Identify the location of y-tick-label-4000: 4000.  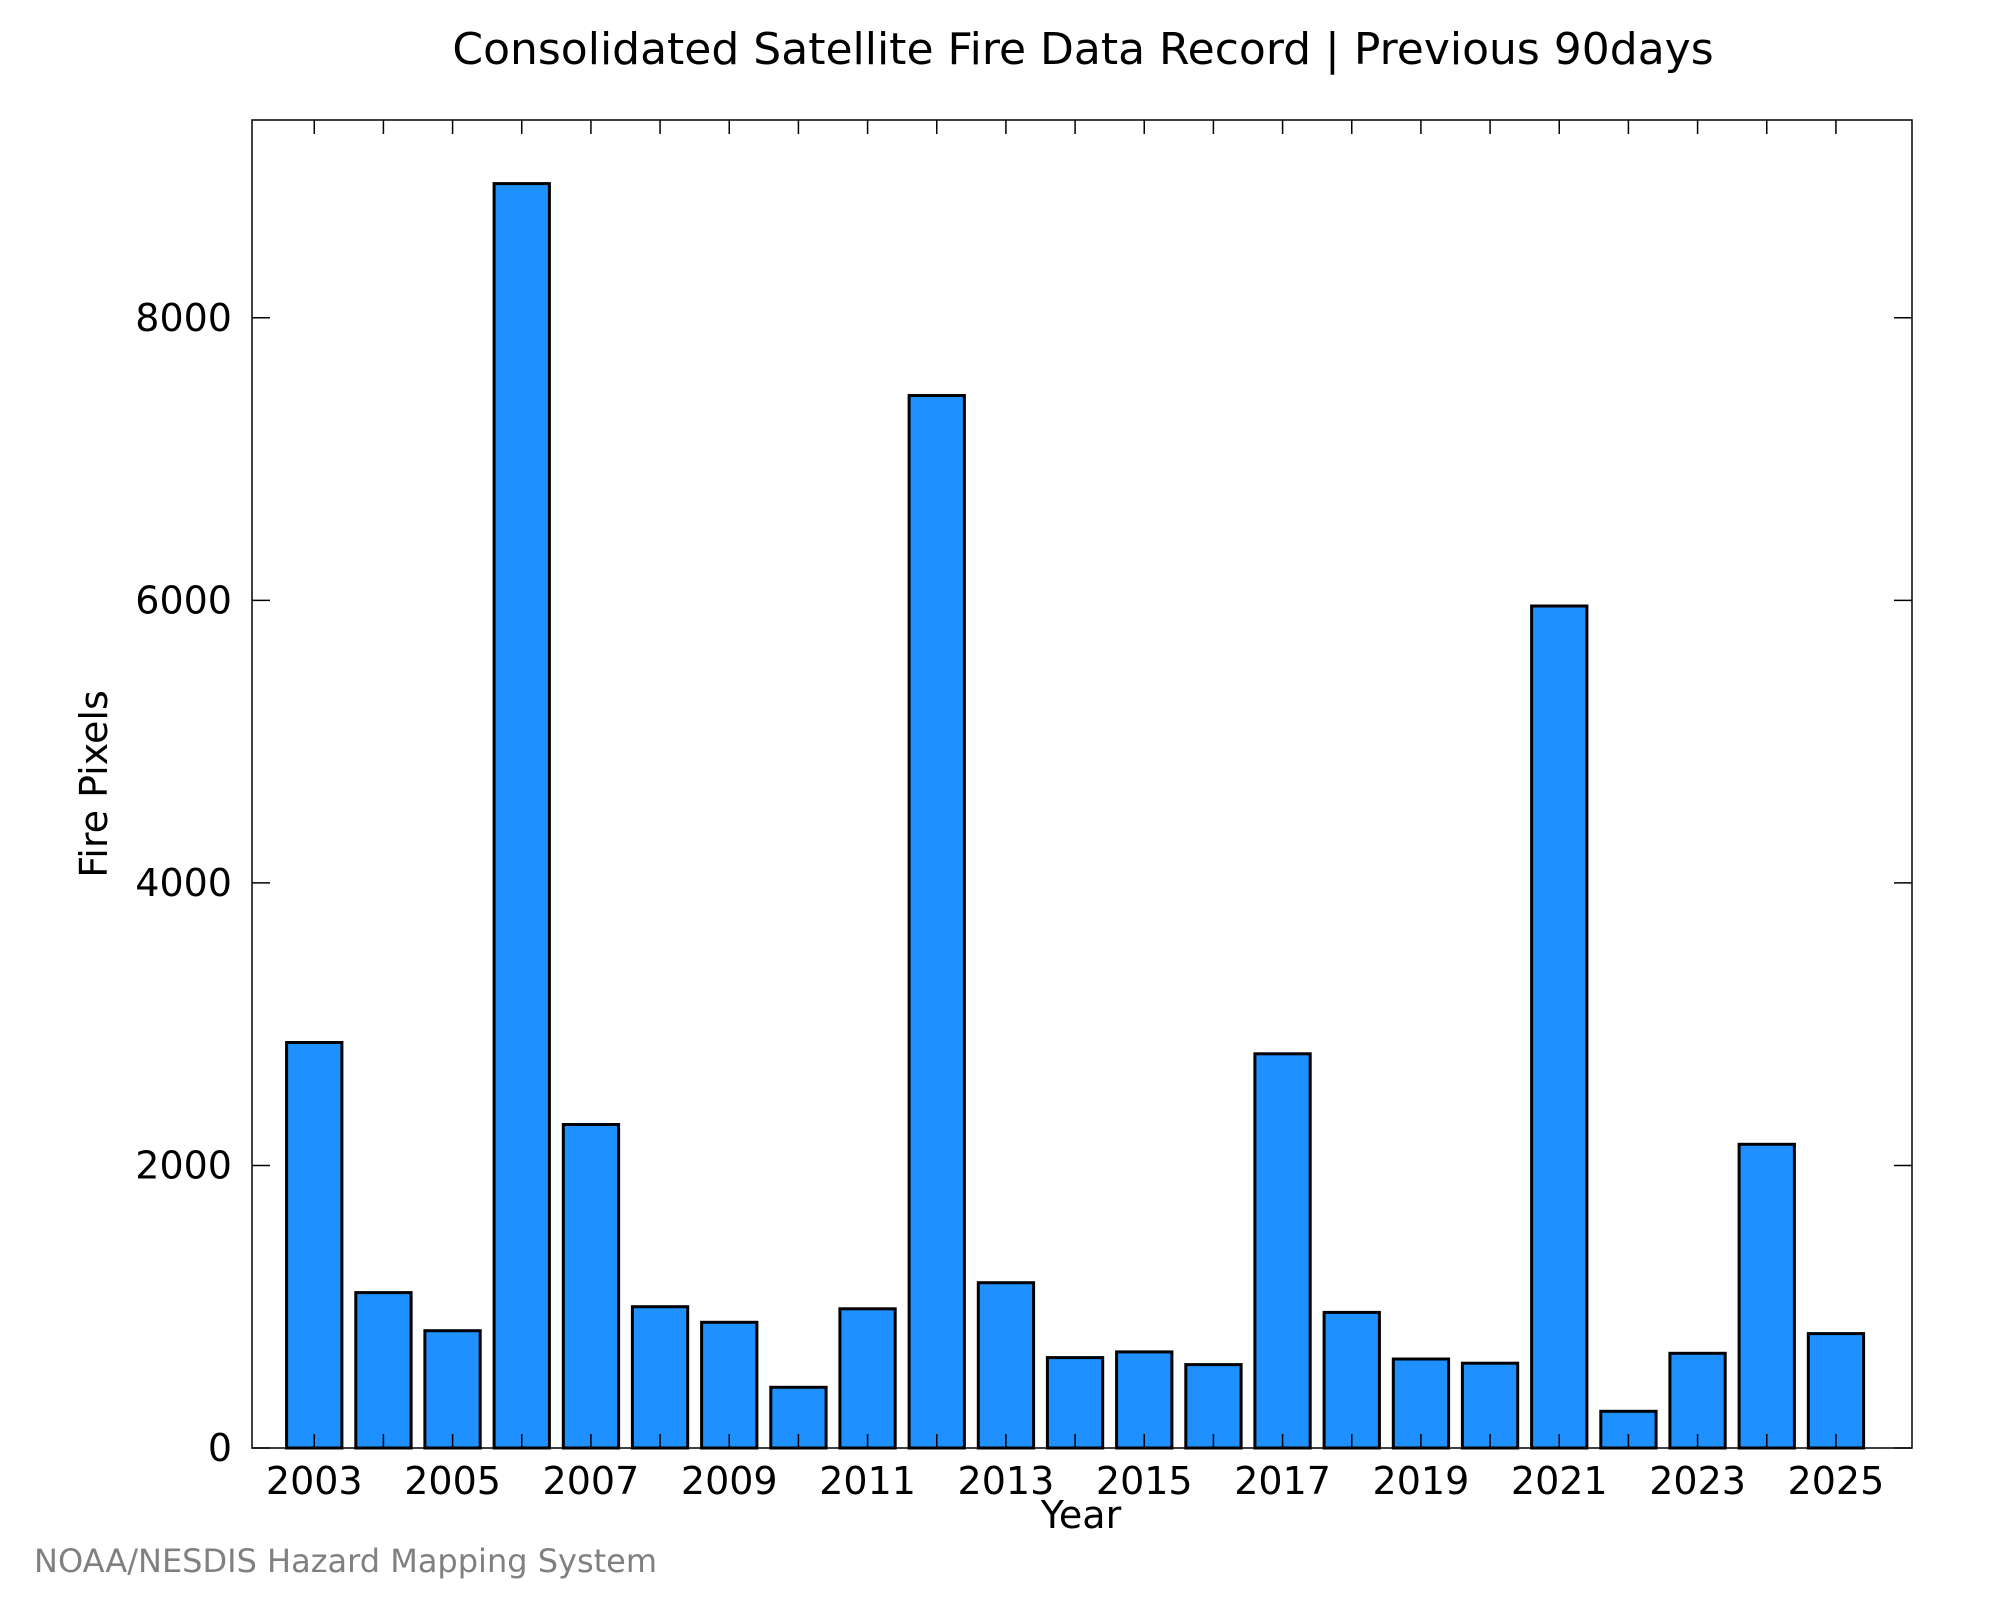
(183, 883).